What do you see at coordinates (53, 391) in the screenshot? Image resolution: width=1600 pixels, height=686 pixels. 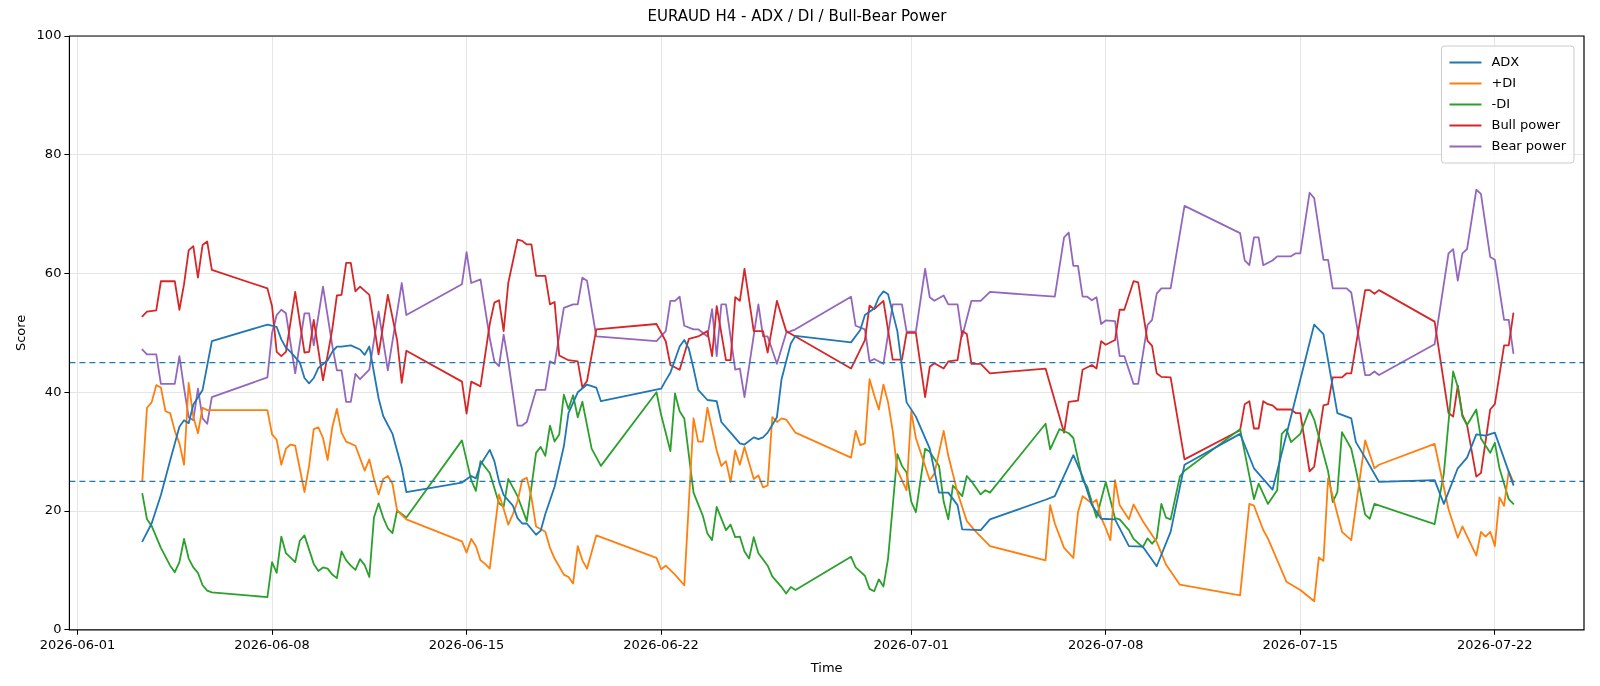 I see `y-tick-label: 40` at bounding box center [53, 391].